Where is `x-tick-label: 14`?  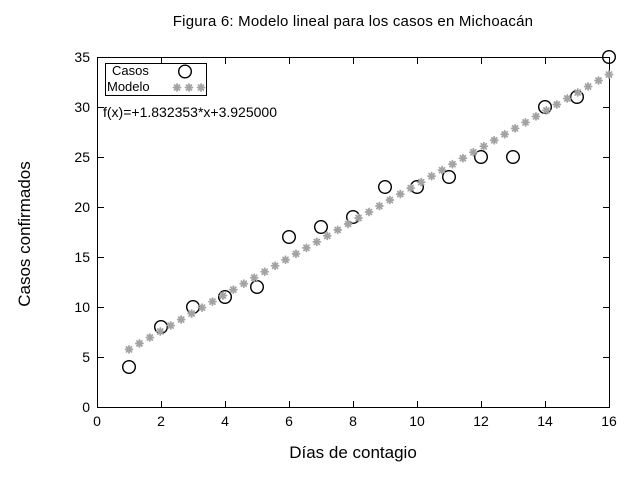
x-tick-label: 14 is located at coordinates (545, 421).